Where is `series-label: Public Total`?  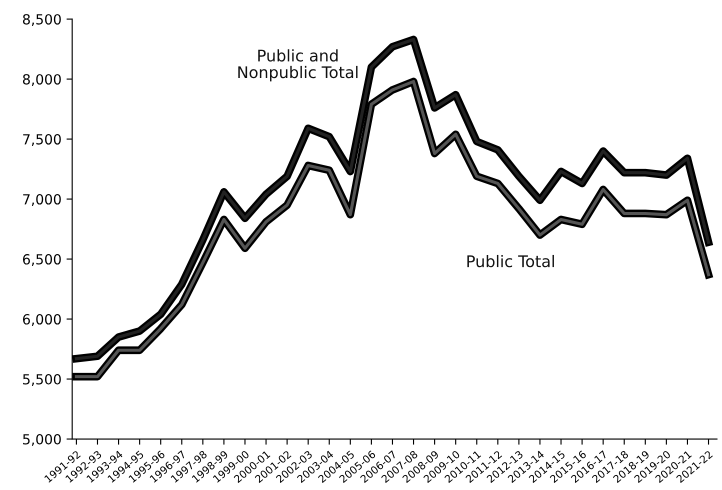
series-label: Public Total is located at coordinates (510, 261).